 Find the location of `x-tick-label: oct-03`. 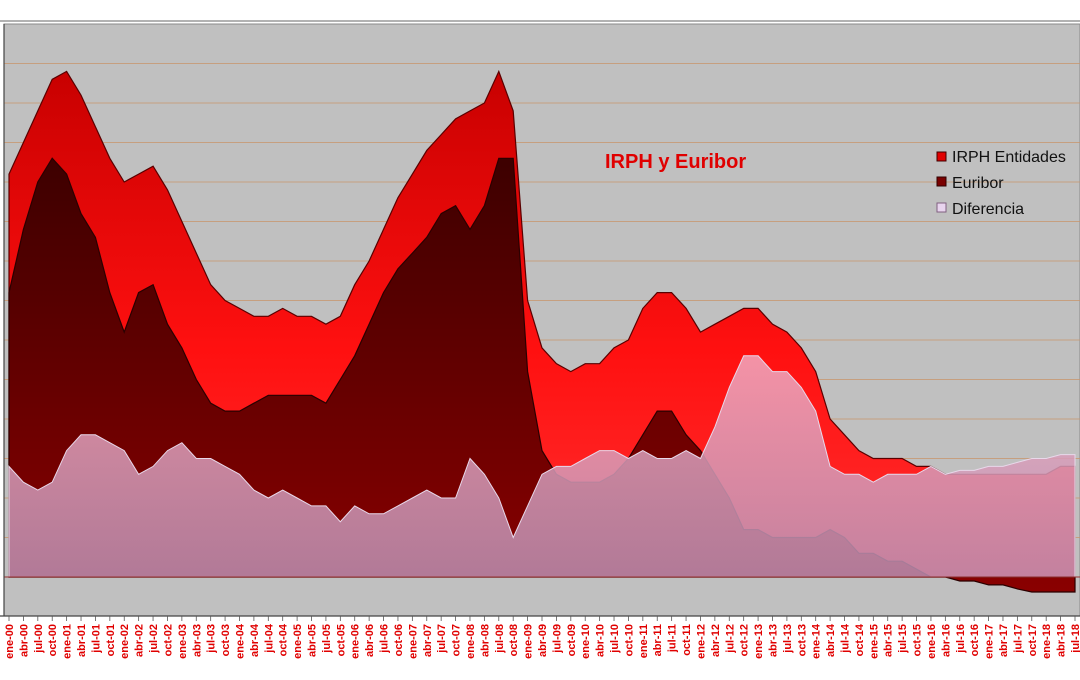

x-tick-label: oct-03 is located at coordinates (226, 640).